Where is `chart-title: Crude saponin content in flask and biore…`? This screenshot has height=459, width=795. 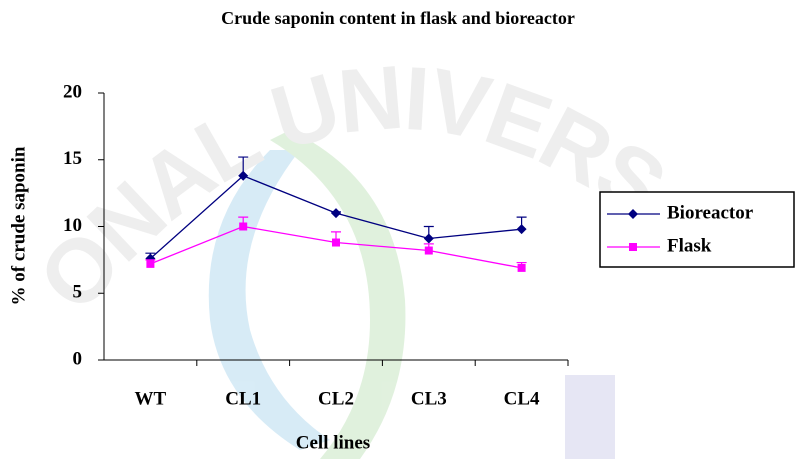
chart-title: Crude saponin content in flask and biore… is located at coordinates (398, 18).